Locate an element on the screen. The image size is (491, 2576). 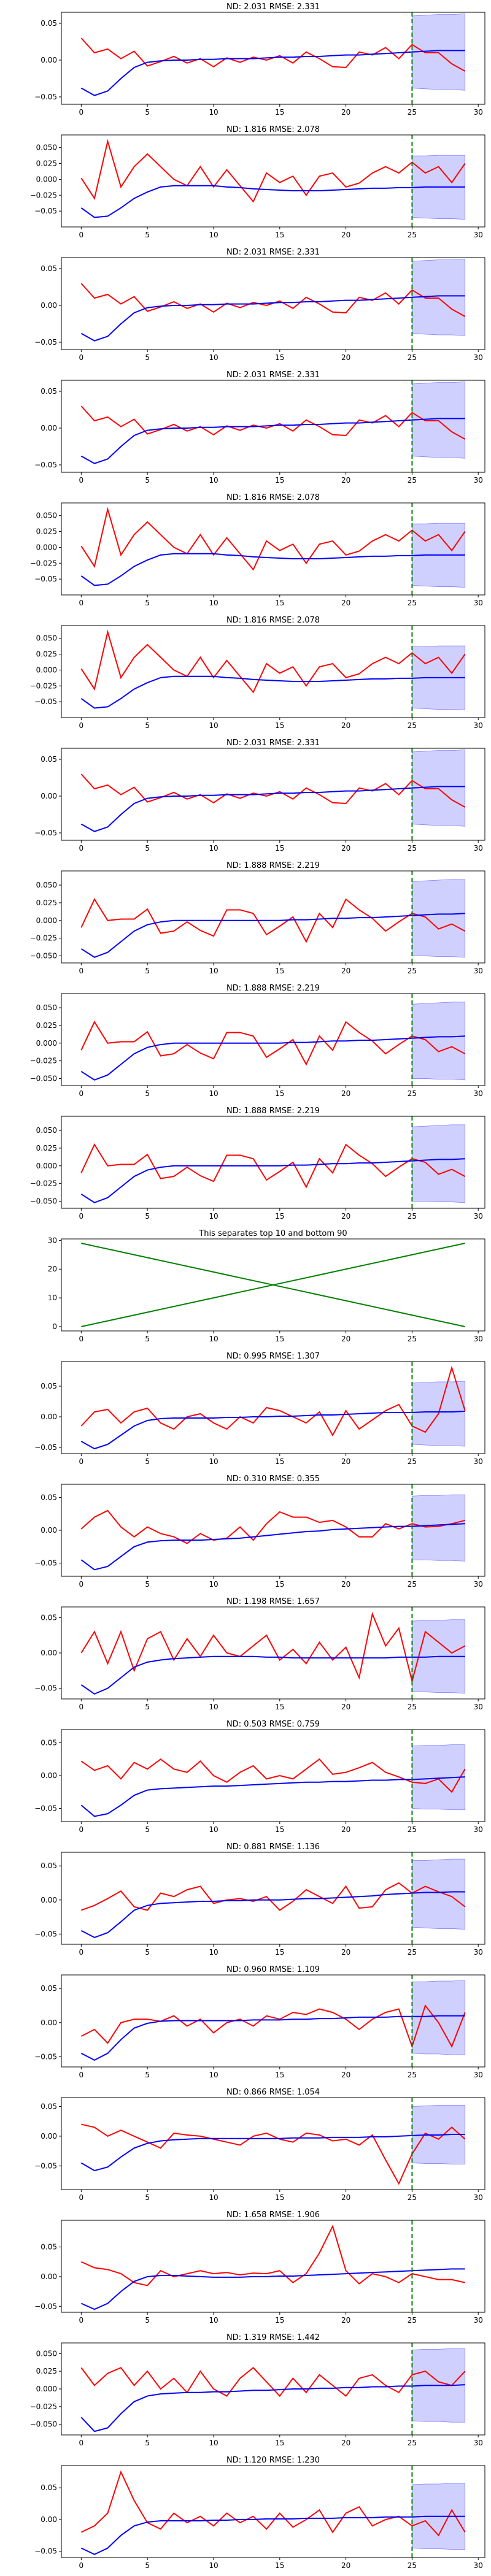
panel-title: ND: 1.319 RMSE: 1.442 is located at coordinates (273, 2337).